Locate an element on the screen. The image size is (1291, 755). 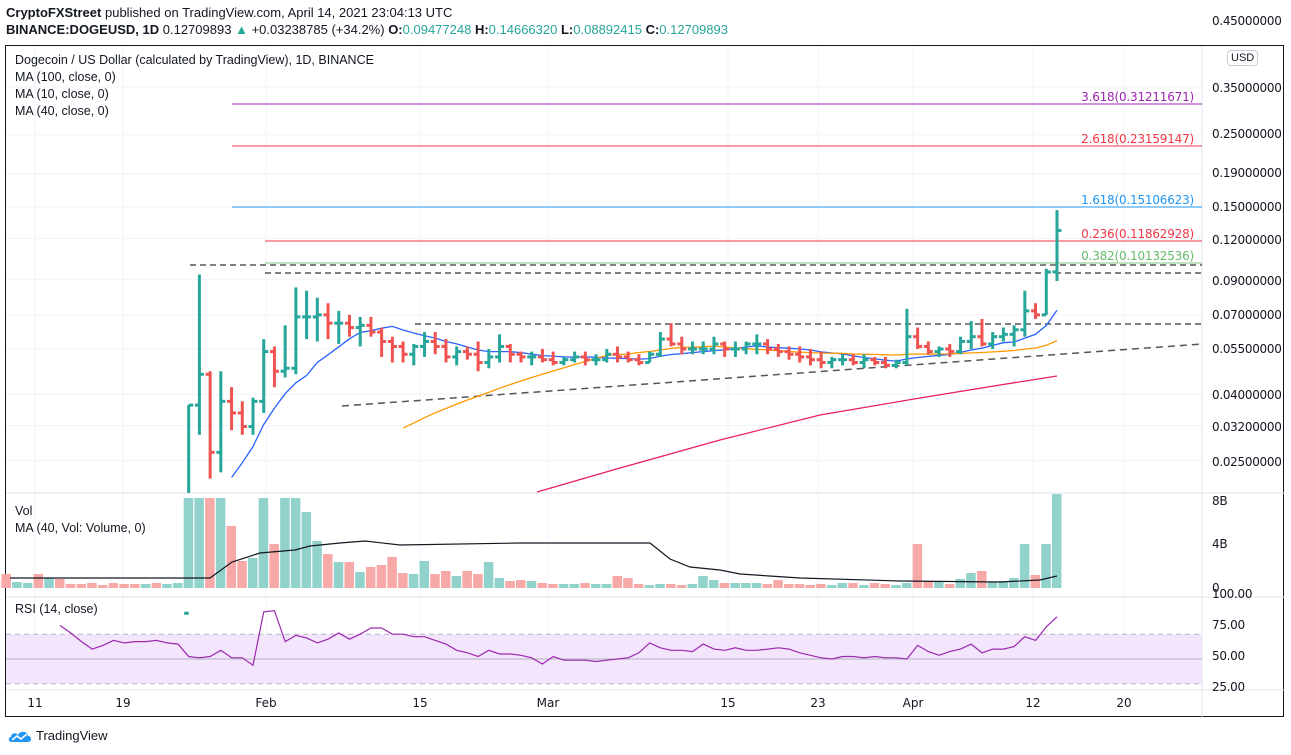
volume-tick: 0 is located at coordinates (1216, 588).